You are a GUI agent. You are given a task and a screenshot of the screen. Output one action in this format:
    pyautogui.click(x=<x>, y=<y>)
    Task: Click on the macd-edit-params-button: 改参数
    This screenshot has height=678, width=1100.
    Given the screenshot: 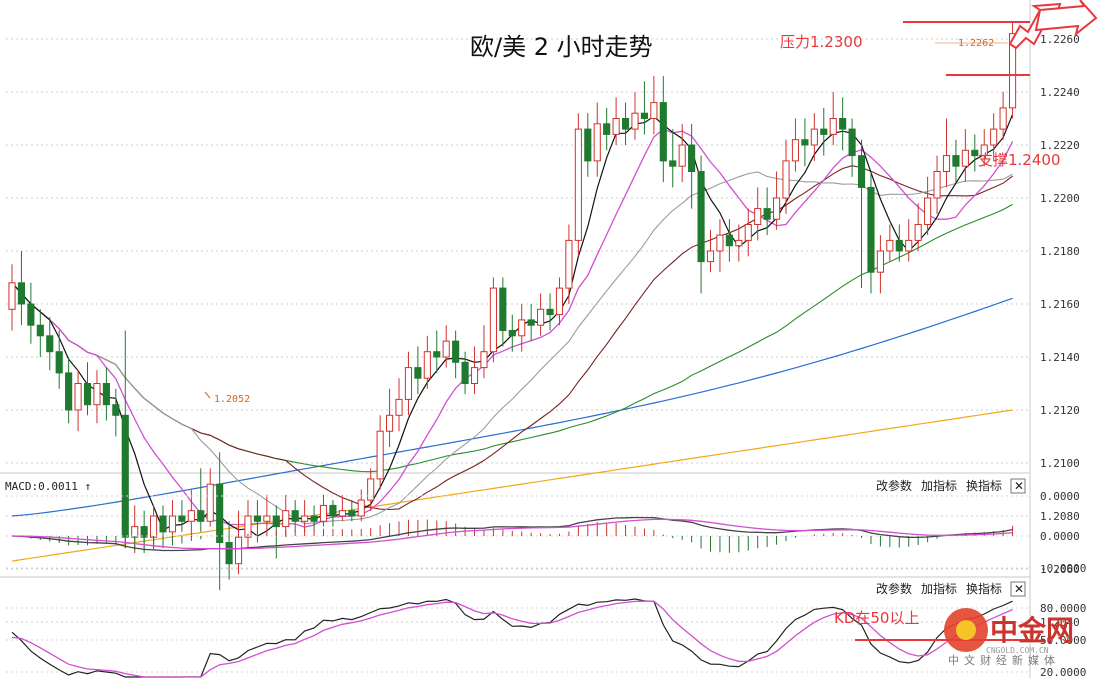 What is the action you would take?
    pyautogui.click(x=894, y=485)
    